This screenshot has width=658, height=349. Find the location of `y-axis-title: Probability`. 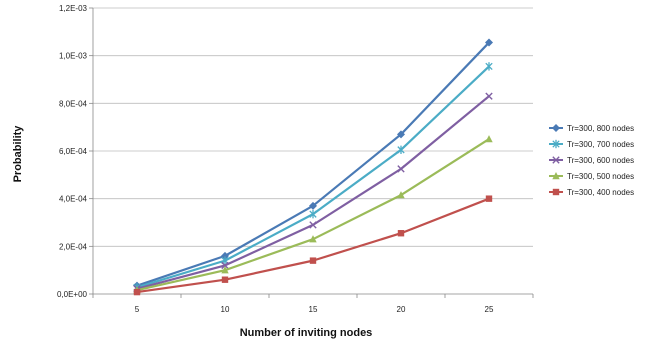

y-axis-title: Probability is located at coordinates (18, 154).